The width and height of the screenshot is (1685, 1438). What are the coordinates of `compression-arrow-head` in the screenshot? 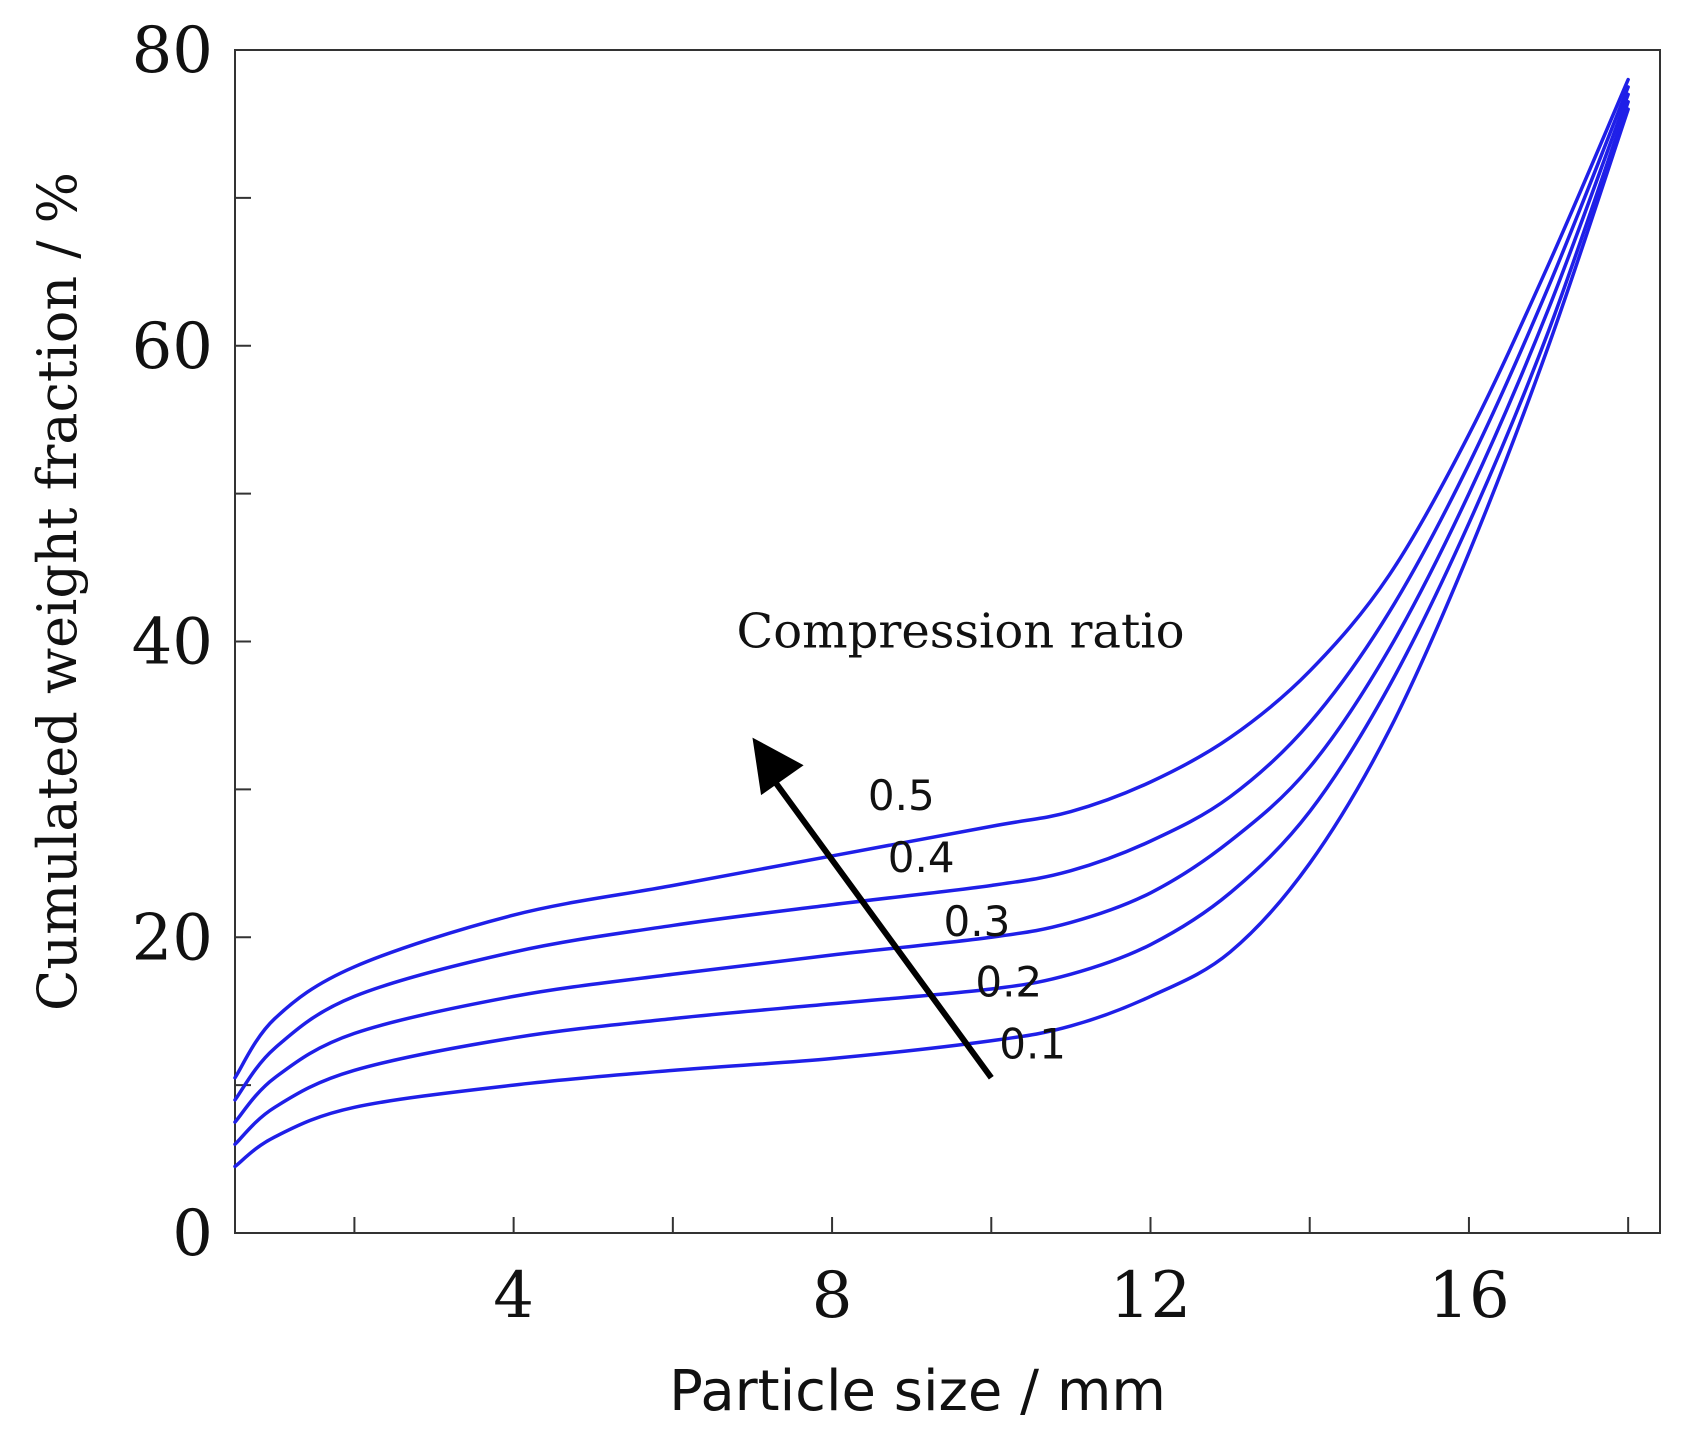 It's located at (778, 766).